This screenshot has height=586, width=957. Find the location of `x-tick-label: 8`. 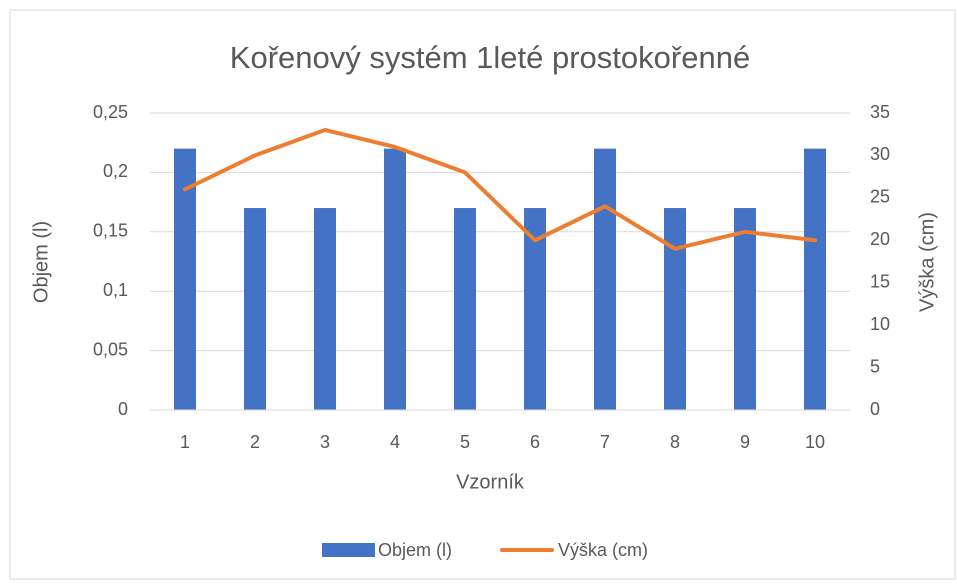

x-tick-label: 8 is located at coordinates (675, 442).